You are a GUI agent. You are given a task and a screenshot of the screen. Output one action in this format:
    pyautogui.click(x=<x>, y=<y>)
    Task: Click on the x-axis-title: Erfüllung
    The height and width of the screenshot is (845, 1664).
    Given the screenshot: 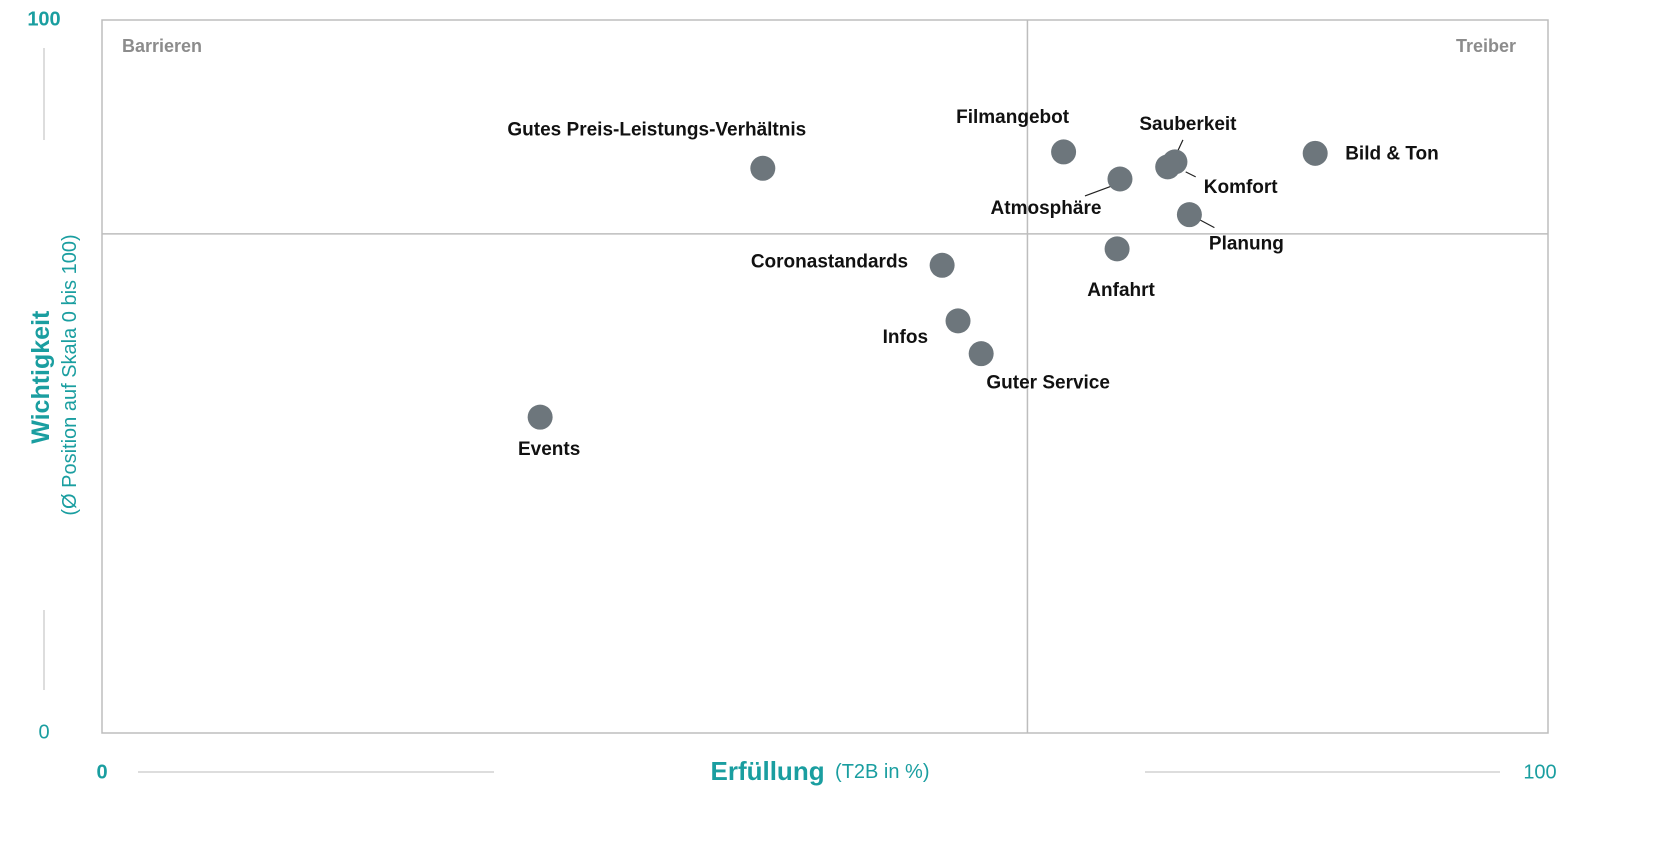 What is the action you would take?
    pyautogui.click(x=767, y=771)
    